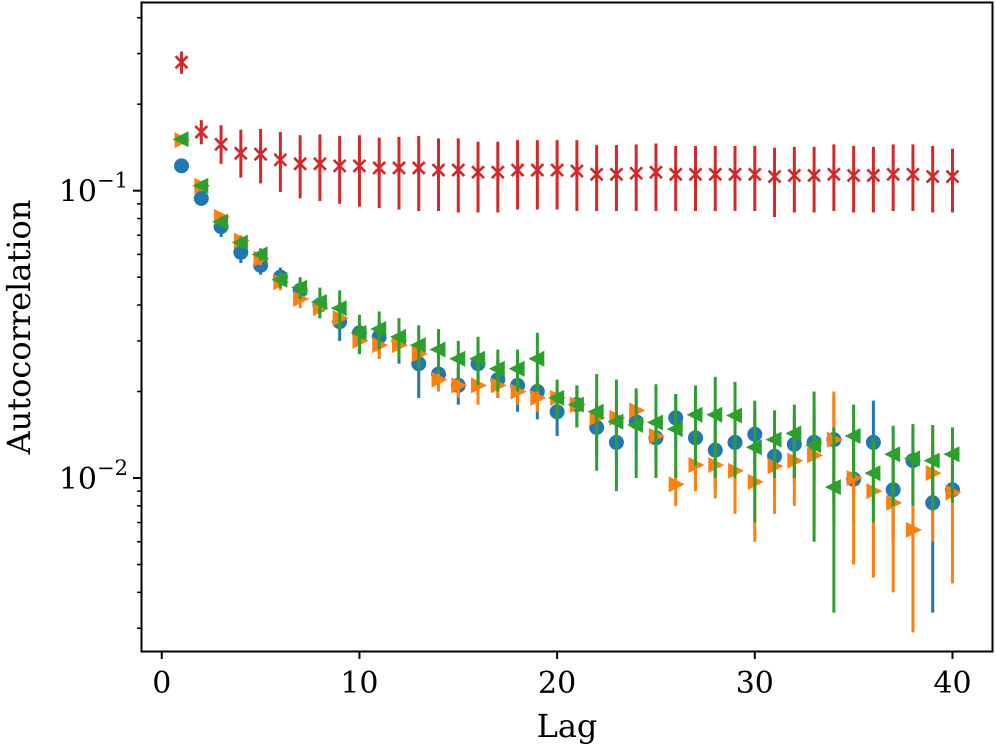 This screenshot has height=747, width=996. What do you see at coordinates (19, 328) in the screenshot?
I see `y-axis-label: Autocorrelation` at bounding box center [19, 328].